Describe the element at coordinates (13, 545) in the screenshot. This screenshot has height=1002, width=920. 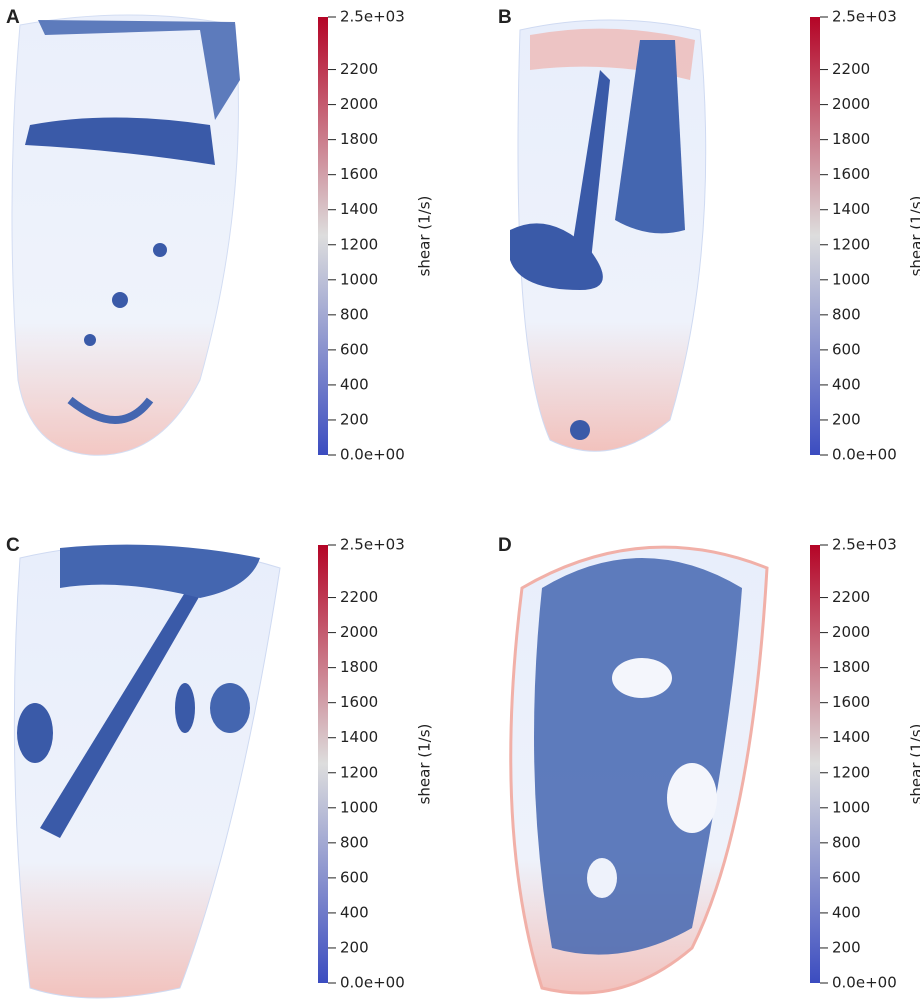
I see `panel-letter: C` at that location.